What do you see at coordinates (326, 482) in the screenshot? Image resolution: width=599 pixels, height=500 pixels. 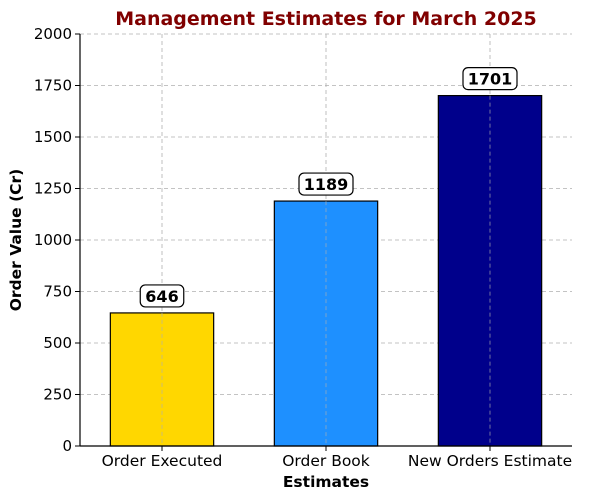 I see `x-axis-label: Estimates` at bounding box center [326, 482].